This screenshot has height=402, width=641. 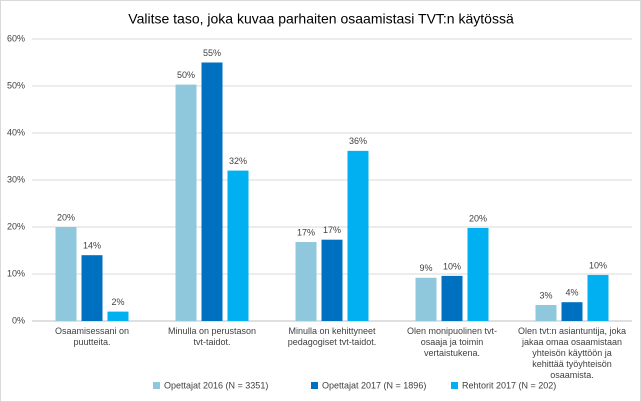 What do you see at coordinates (425, 268) in the screenshot?
I see `value-label: 9%` at bounding box center [425, 268].